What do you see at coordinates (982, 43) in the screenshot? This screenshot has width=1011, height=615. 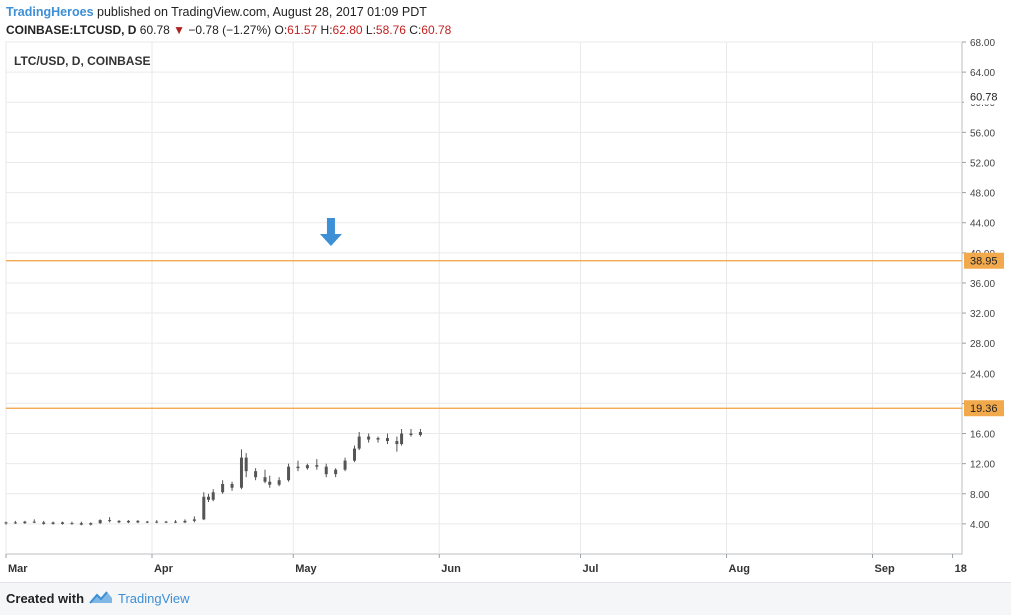 I see `y-tick-label: 68.00` at bounding box center [982, 43].